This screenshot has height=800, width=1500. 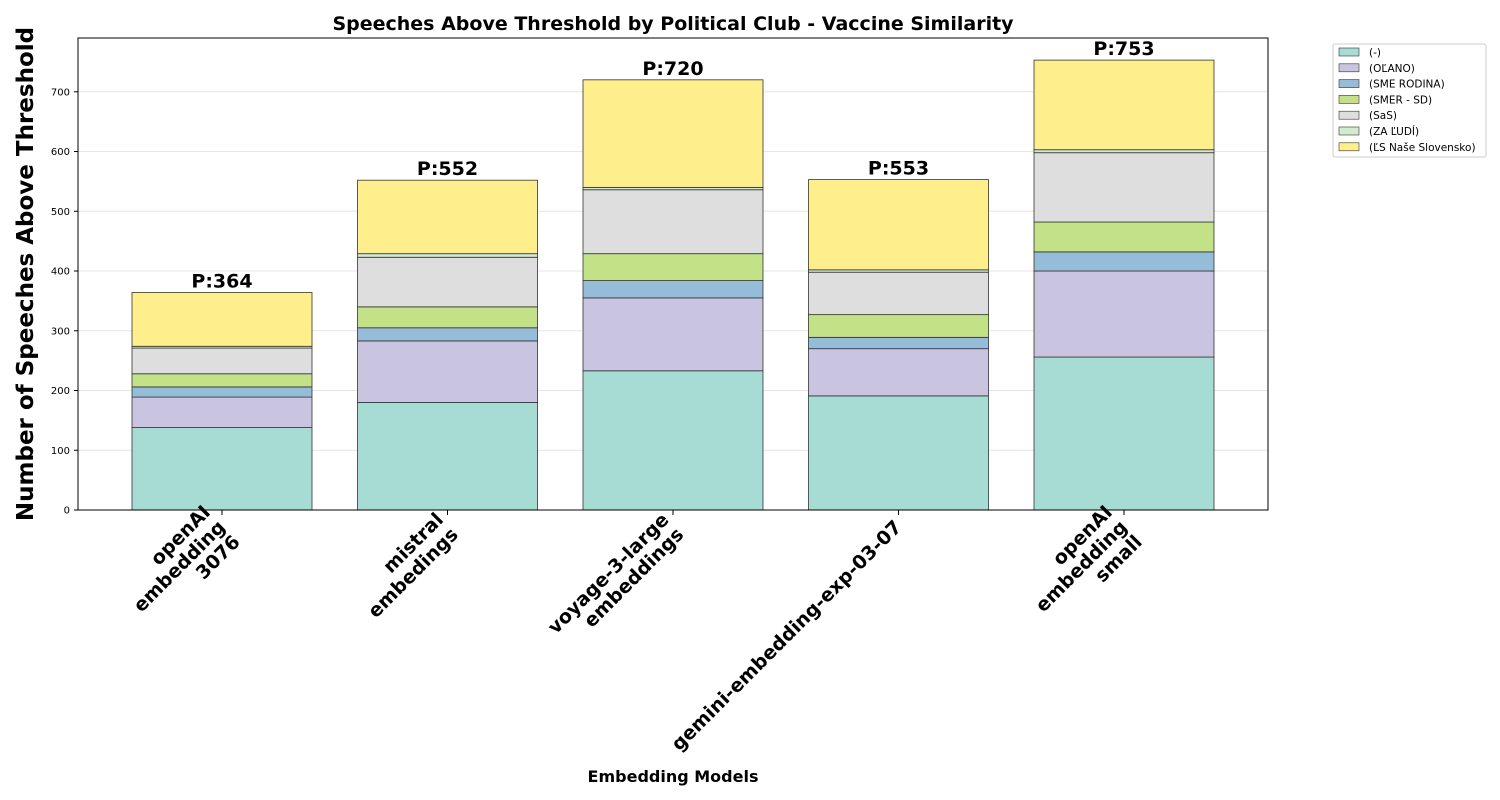 I want to click on bar-total-label: P:753, so click(x=1123, y=49).